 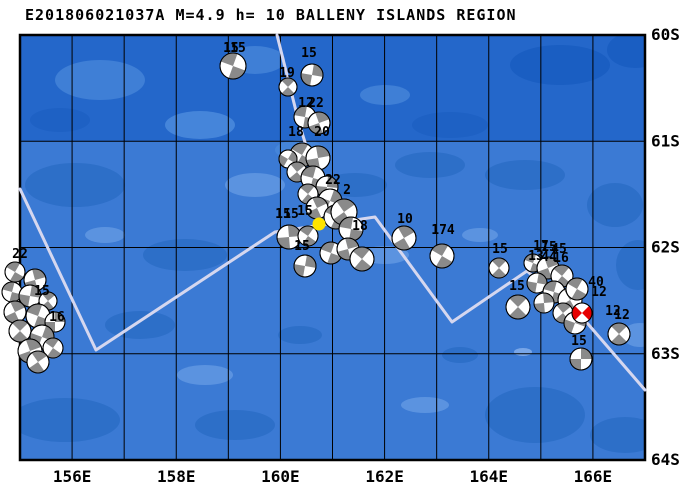 I want to click on lon-axis-label: 164E, so click(x=488, y=476).